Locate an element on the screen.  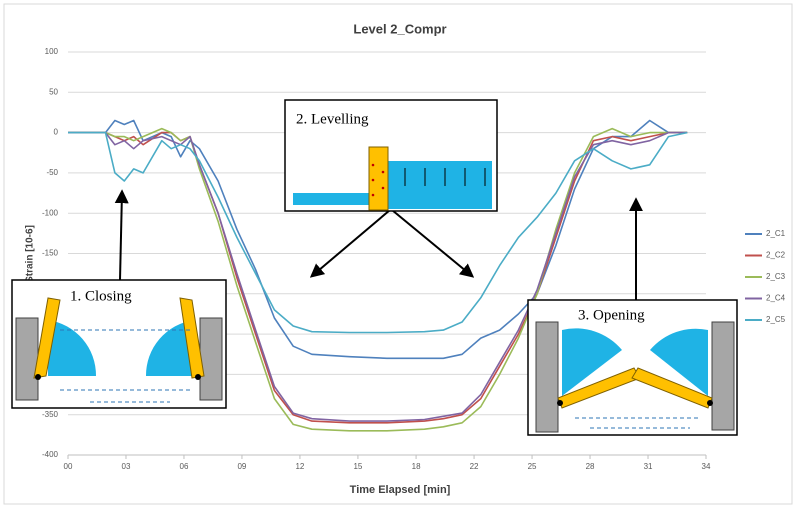
y-tick-label: 100 is located at coordinates (52, 51).